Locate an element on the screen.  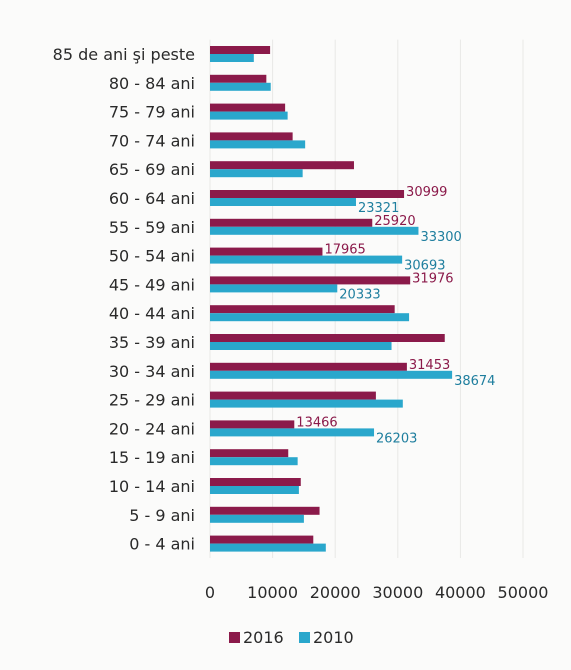
x-tick-label: 30000 is located at coordinates (397, 592).